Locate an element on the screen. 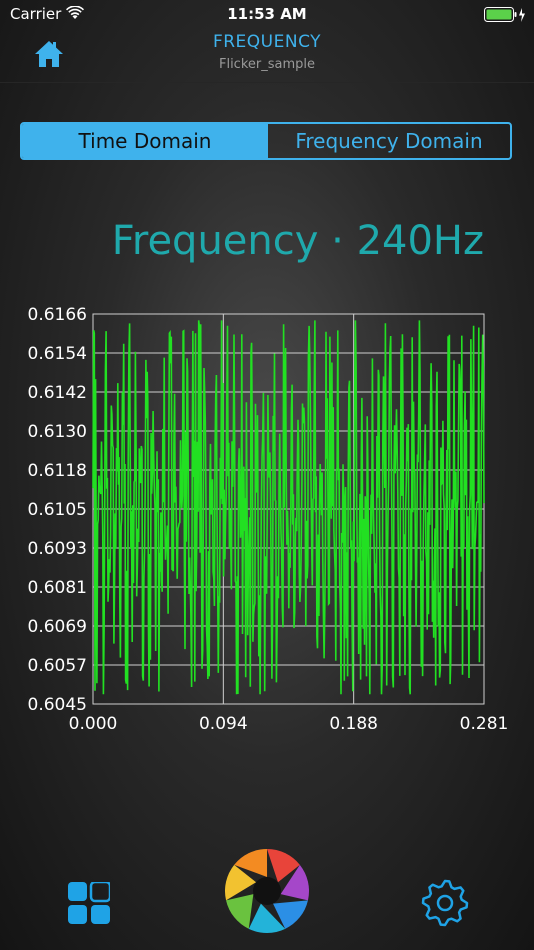  frequency-readout: Frequency · 240Hz is located at coordinates (297, 241).